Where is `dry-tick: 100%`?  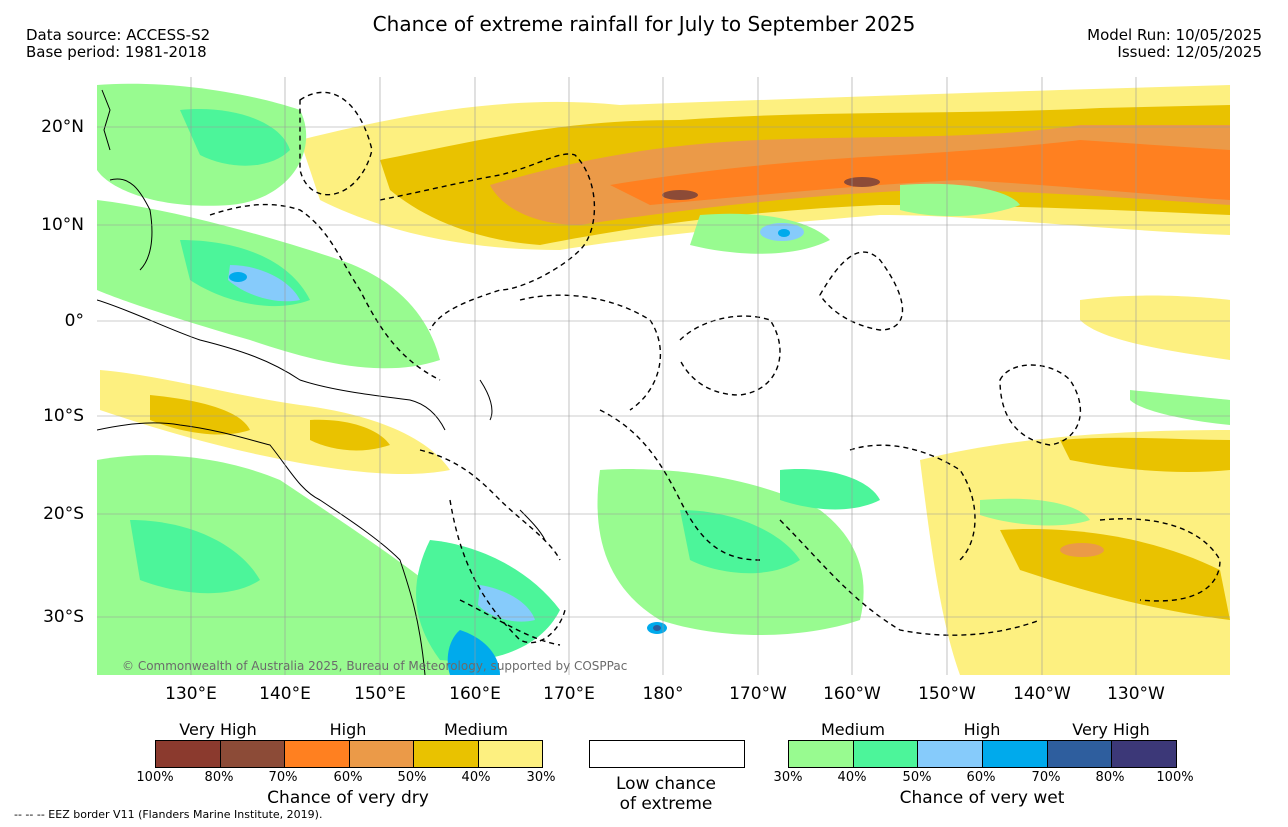
dry-tick: 100% is located at coordinates (155, 777).